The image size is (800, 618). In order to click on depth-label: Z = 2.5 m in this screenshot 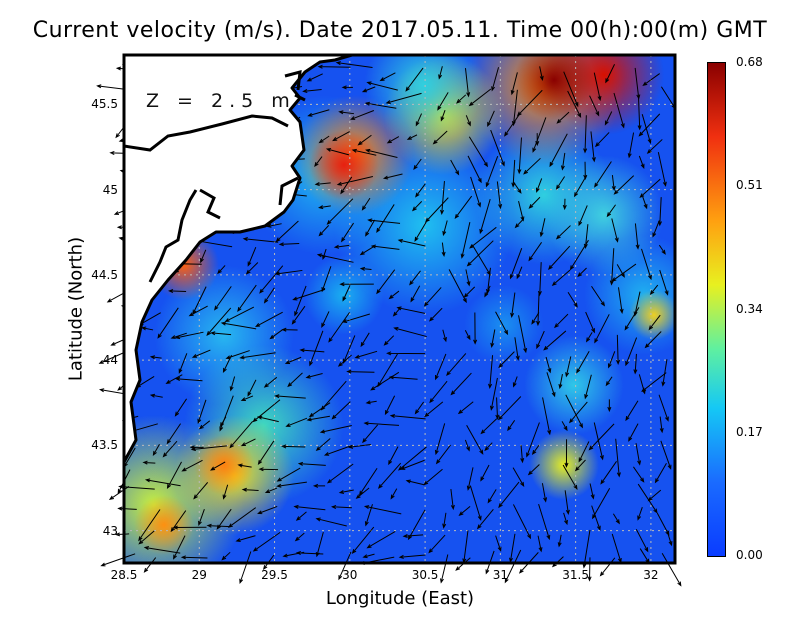, I will do `click(221, 101)`.